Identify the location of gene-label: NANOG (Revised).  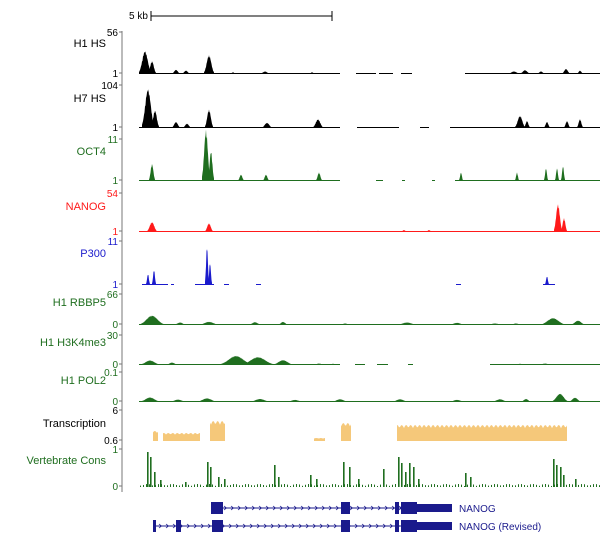
(500, 527).